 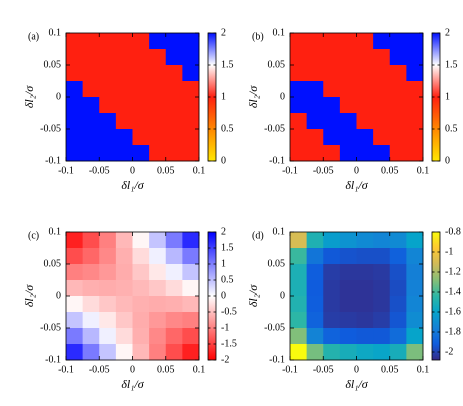 I want to click on panel-label: (d), so click(x=258, y=235).